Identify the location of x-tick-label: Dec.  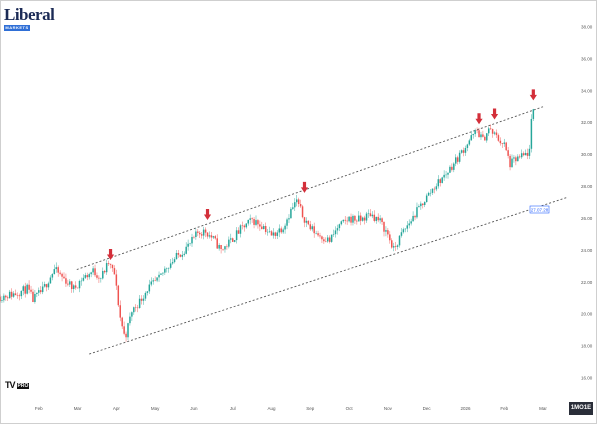
(427, 408).